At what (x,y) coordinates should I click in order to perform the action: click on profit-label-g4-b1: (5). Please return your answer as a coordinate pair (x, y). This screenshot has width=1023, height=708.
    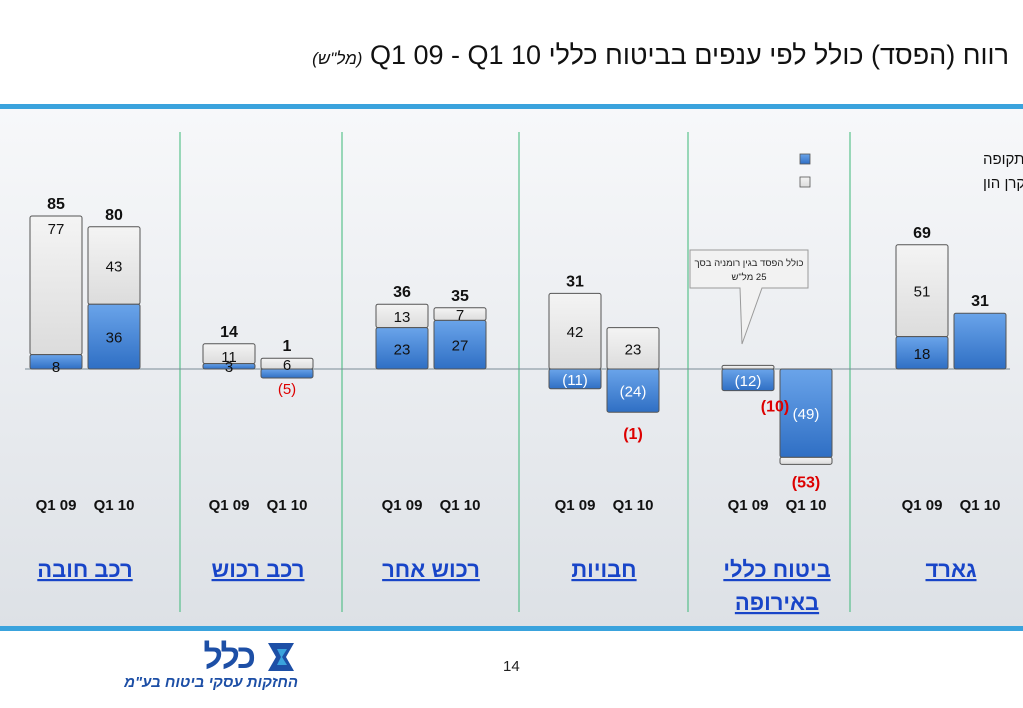
    Looking at the image, I should click on (287, 389).